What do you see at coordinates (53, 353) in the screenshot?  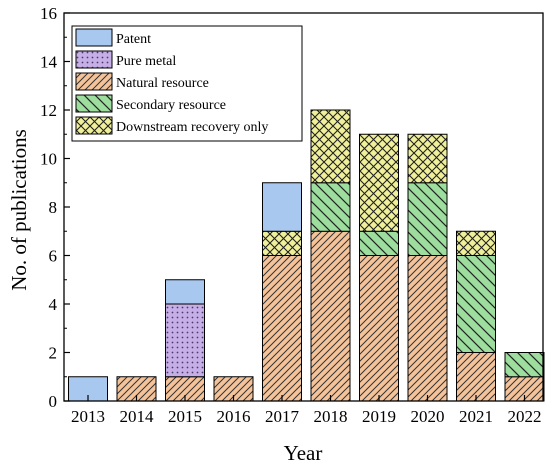 I see `y-tick-label: 2` at bounding box center [53, 353].